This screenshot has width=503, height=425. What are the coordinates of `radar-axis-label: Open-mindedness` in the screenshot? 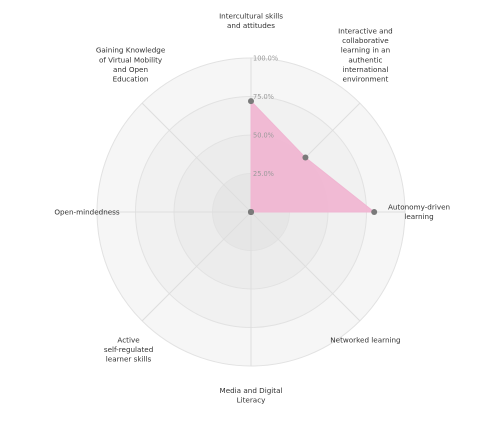 It's located at (87, 211).